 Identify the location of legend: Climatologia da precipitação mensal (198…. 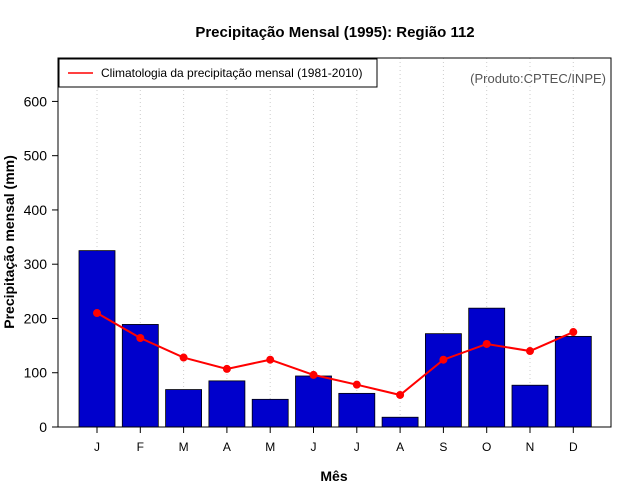
(218, 73).